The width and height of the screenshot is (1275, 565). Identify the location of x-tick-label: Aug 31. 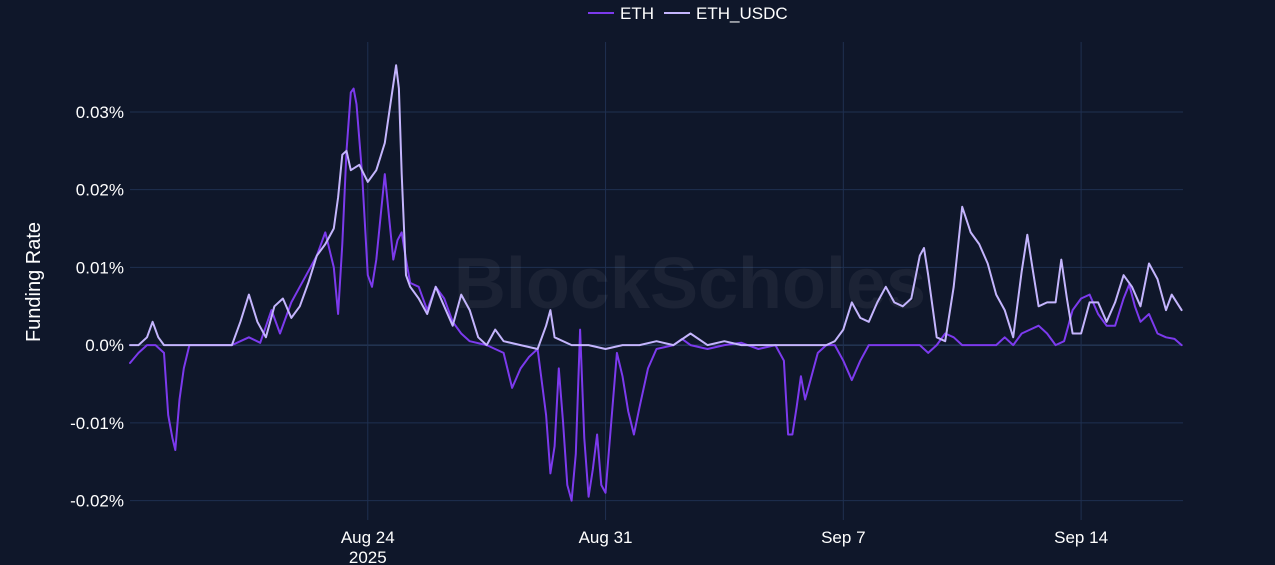
(606, 537).